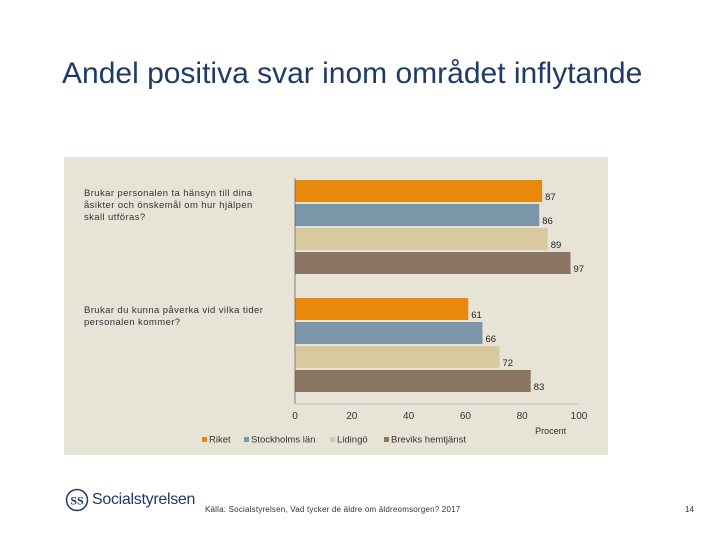  What do you see at coordinates (551, 431) in the screenshot?
I see `x-axis-title: Procent` at bounding box center [551, 431].